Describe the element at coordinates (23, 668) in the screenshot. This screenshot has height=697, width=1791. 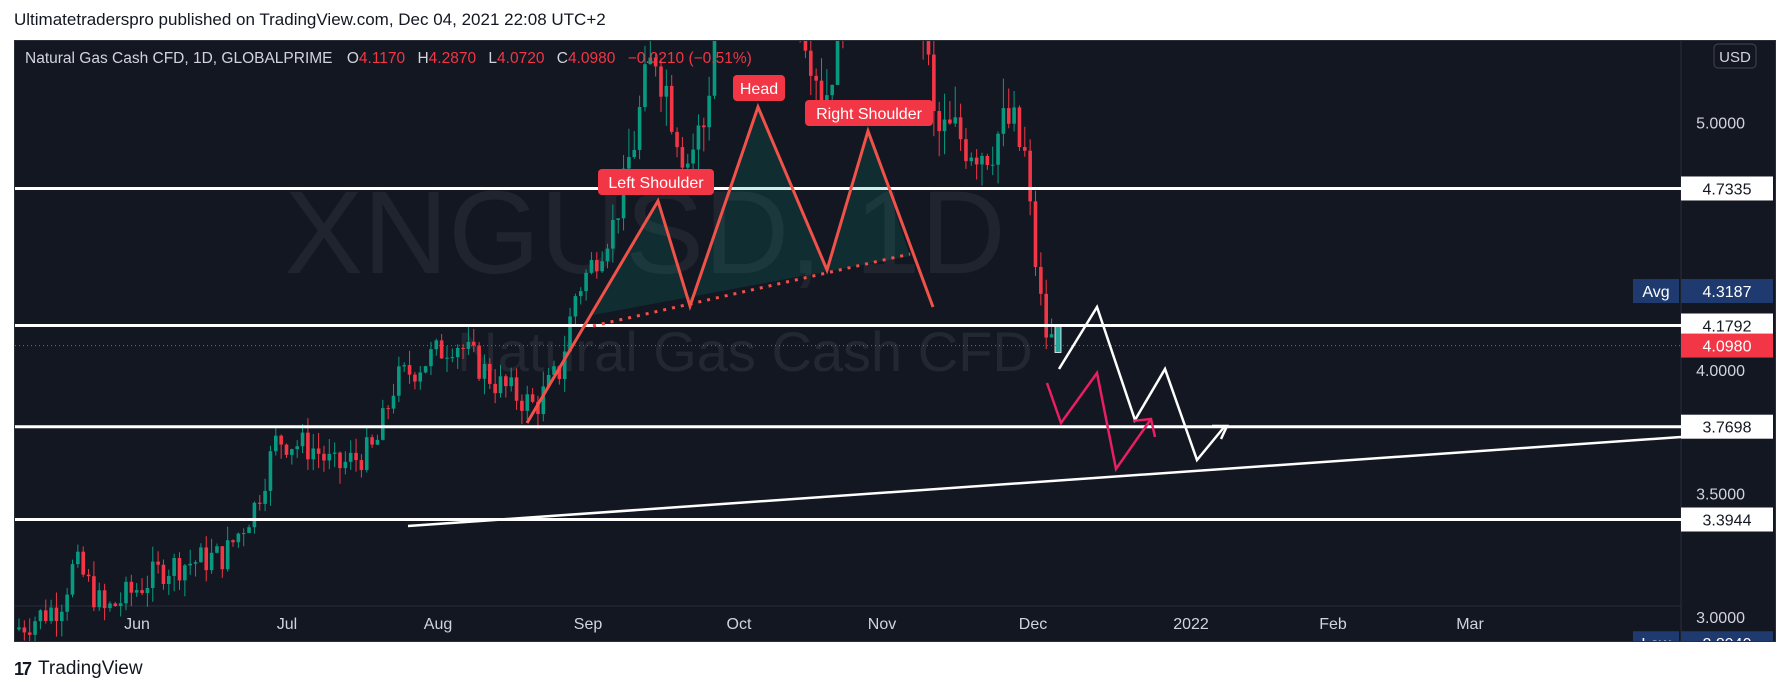
I see `tradingview-logo-icon: 17` at that location.